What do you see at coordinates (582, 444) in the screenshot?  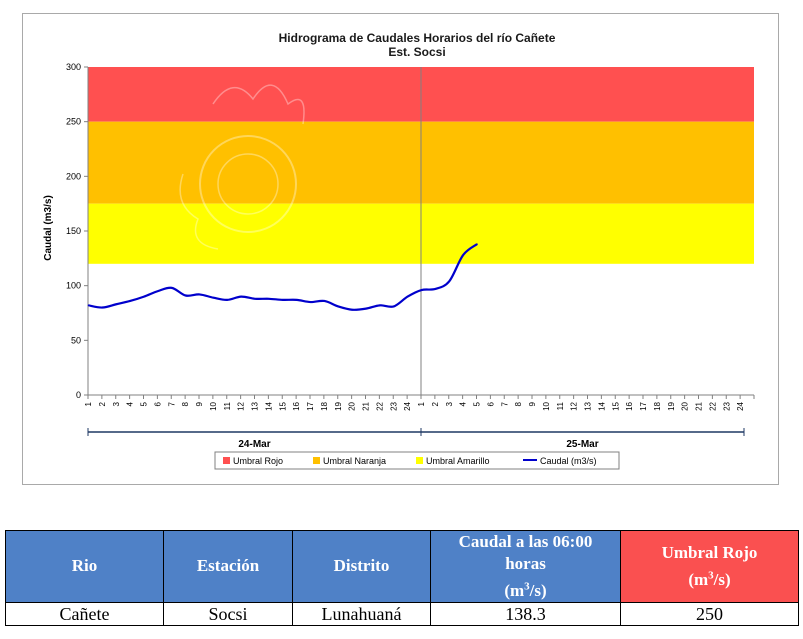 I see `day-label: 25-Mar` at bounding box center [582, 444].